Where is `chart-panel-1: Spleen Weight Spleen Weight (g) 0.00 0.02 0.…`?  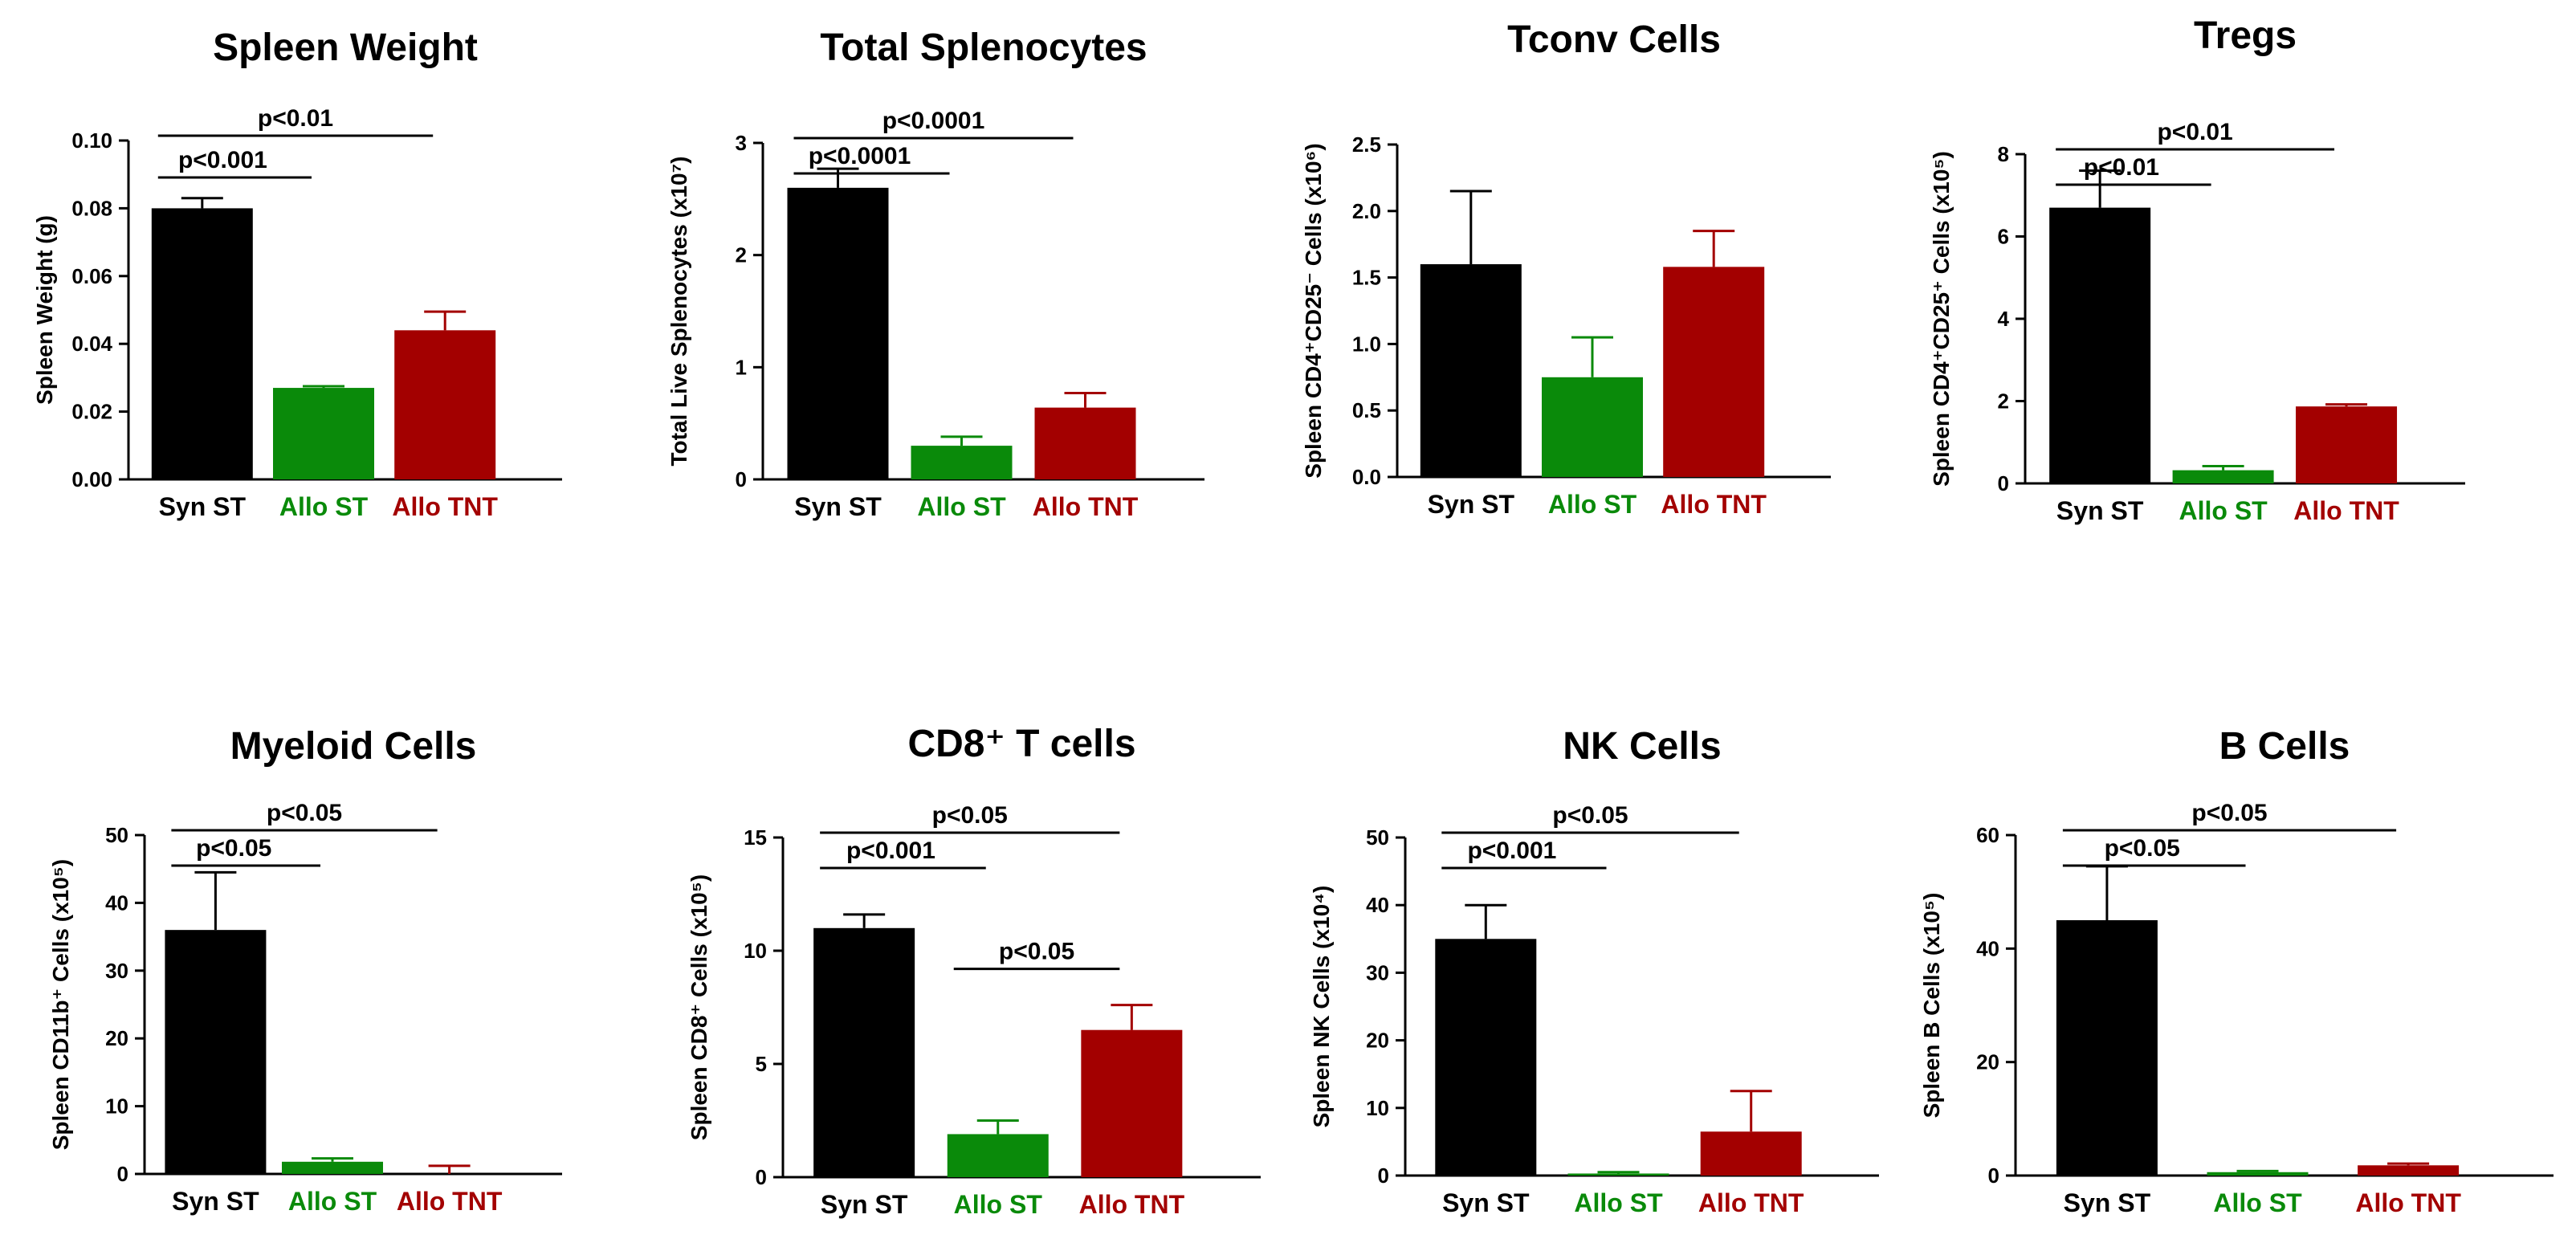 chart-panel-1: Spleen Weight Spleen Weight (g) 0.00 0.02 0.… is located at coordinates (297, 273).